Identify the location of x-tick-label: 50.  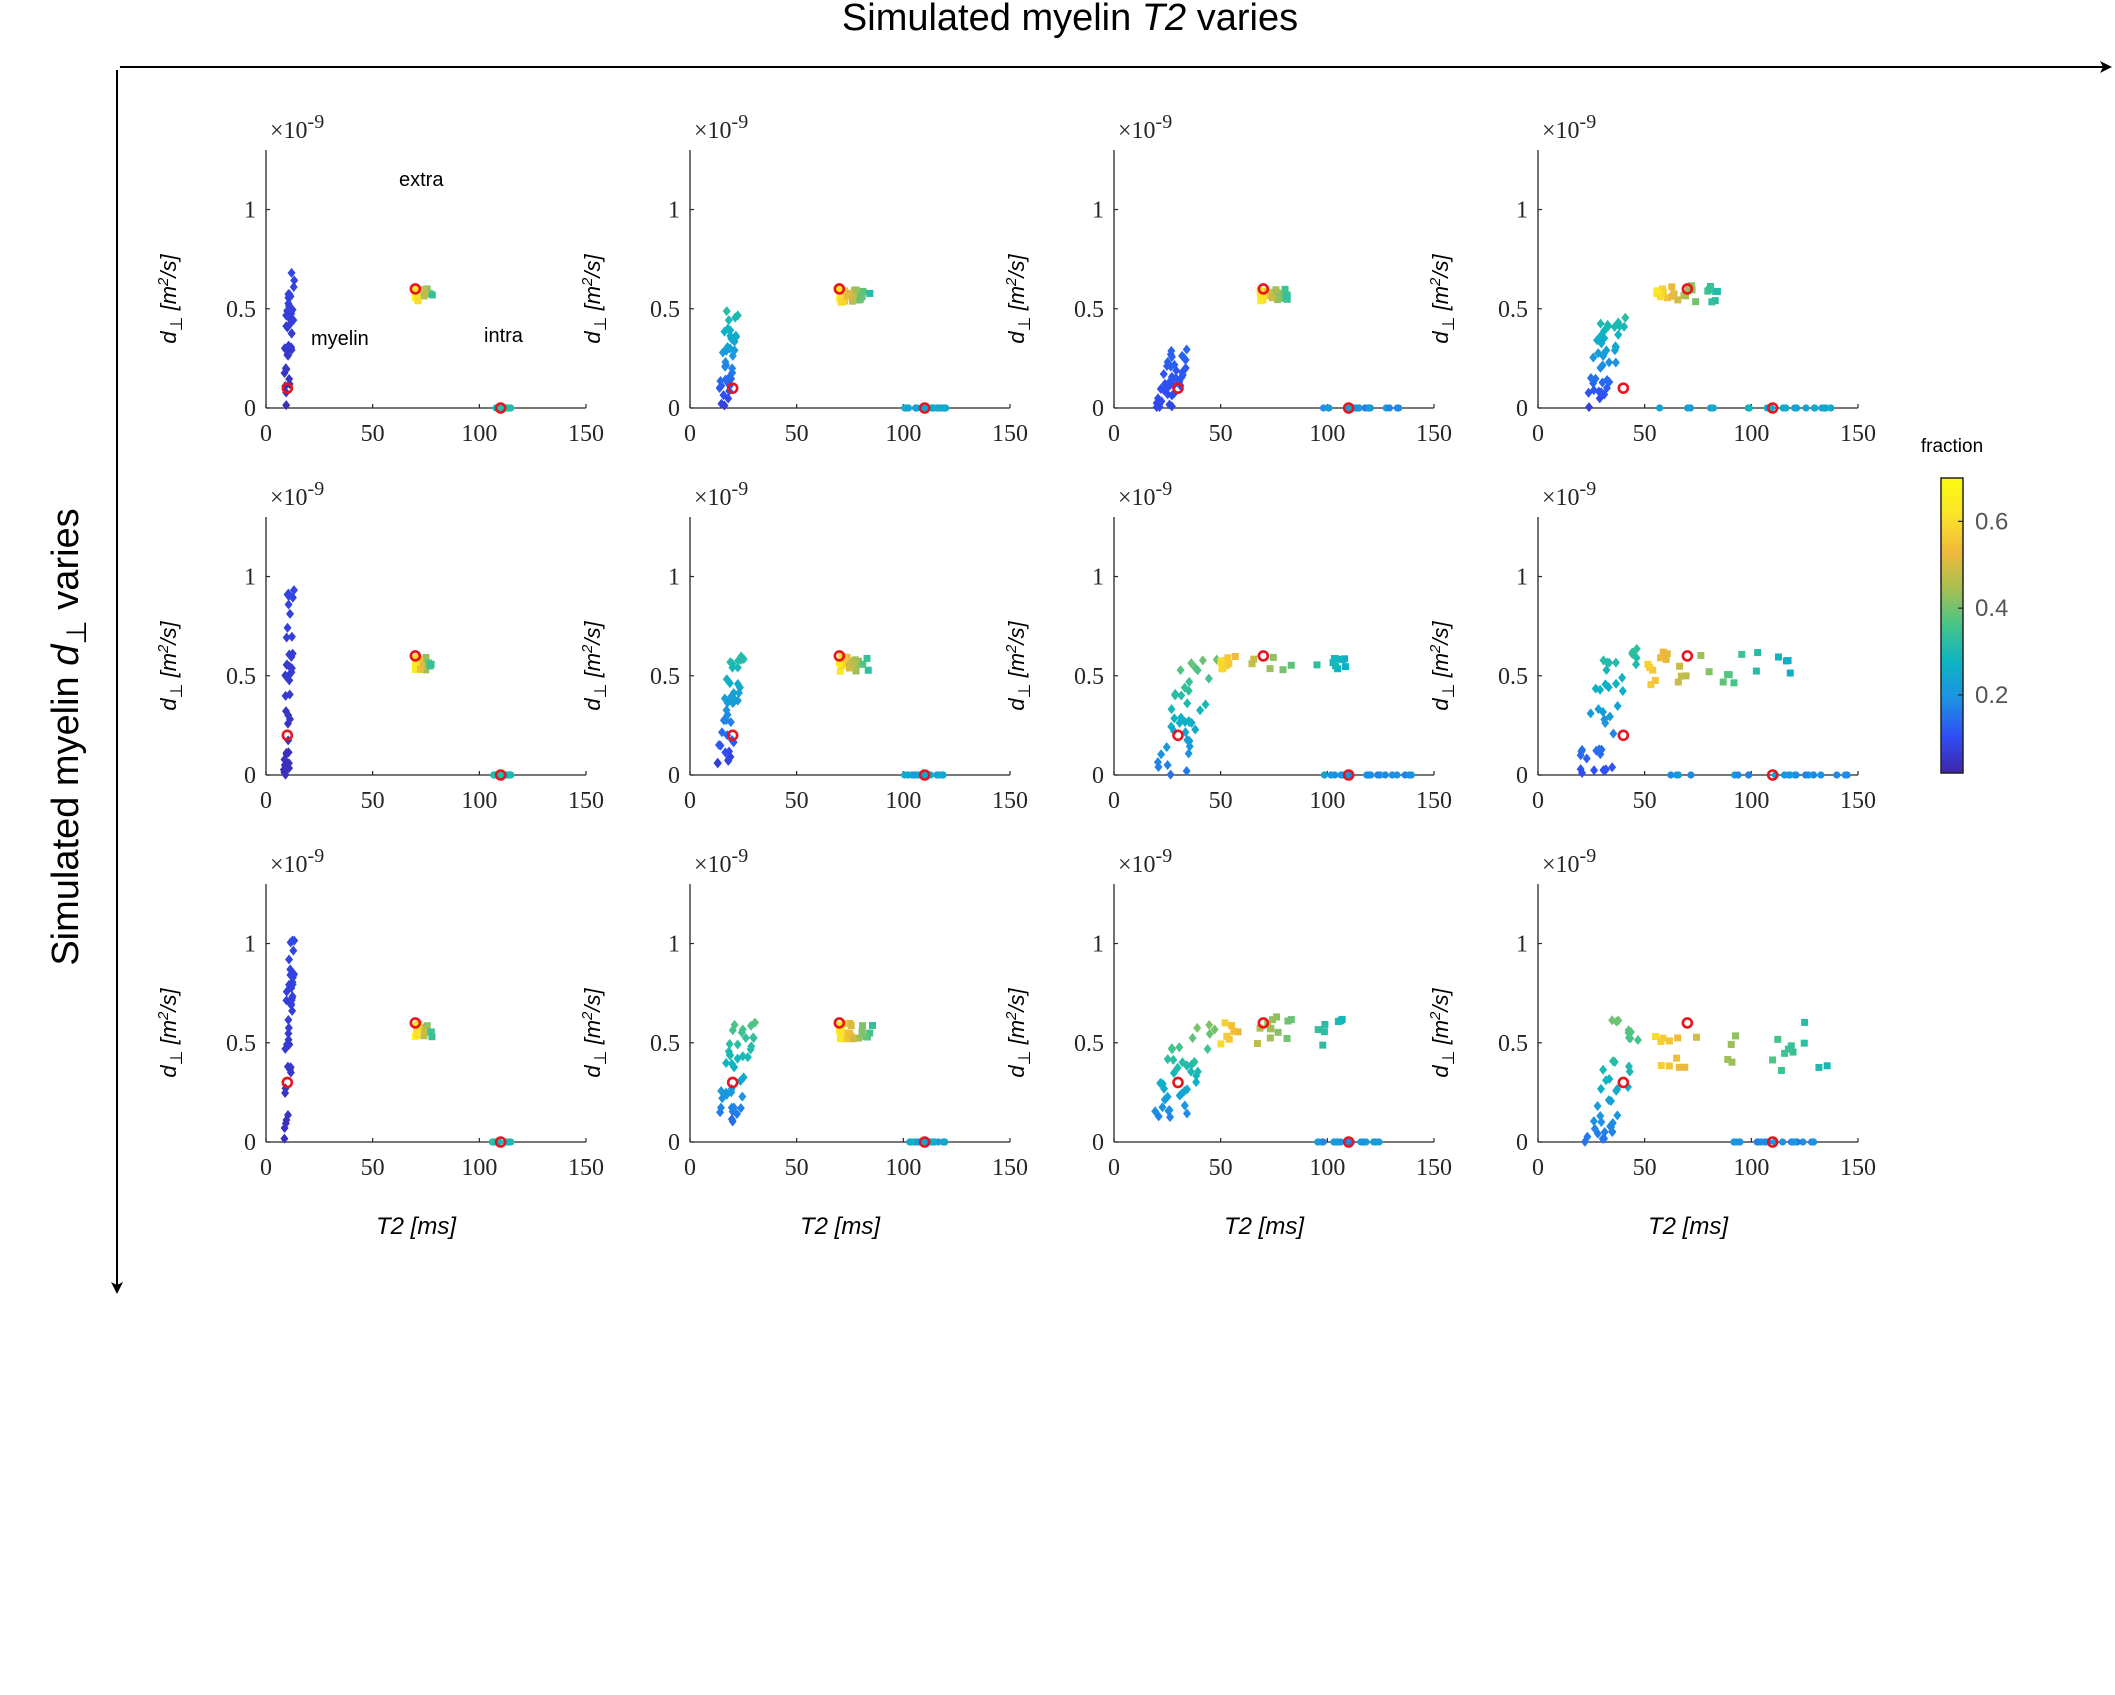
(1645, 801).